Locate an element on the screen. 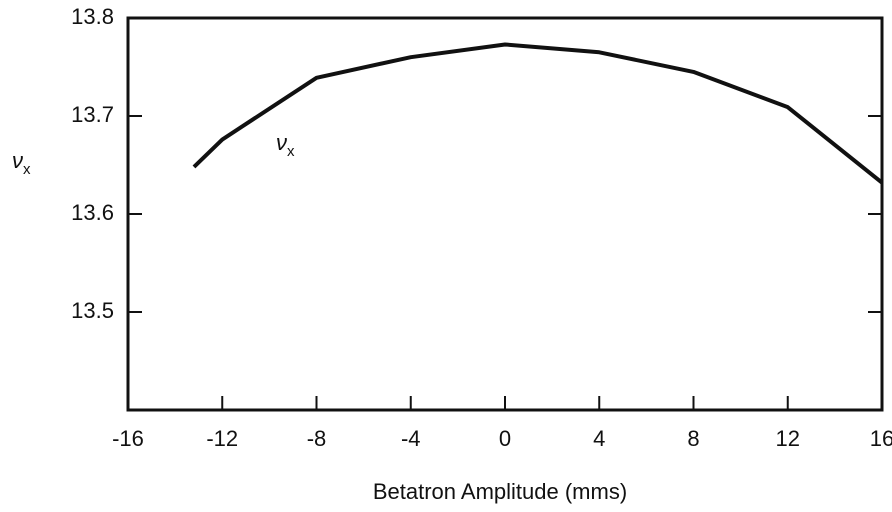 This screenshot has width=892, height=512. x-tick-label: 8 is located at coordinates (693, 438).